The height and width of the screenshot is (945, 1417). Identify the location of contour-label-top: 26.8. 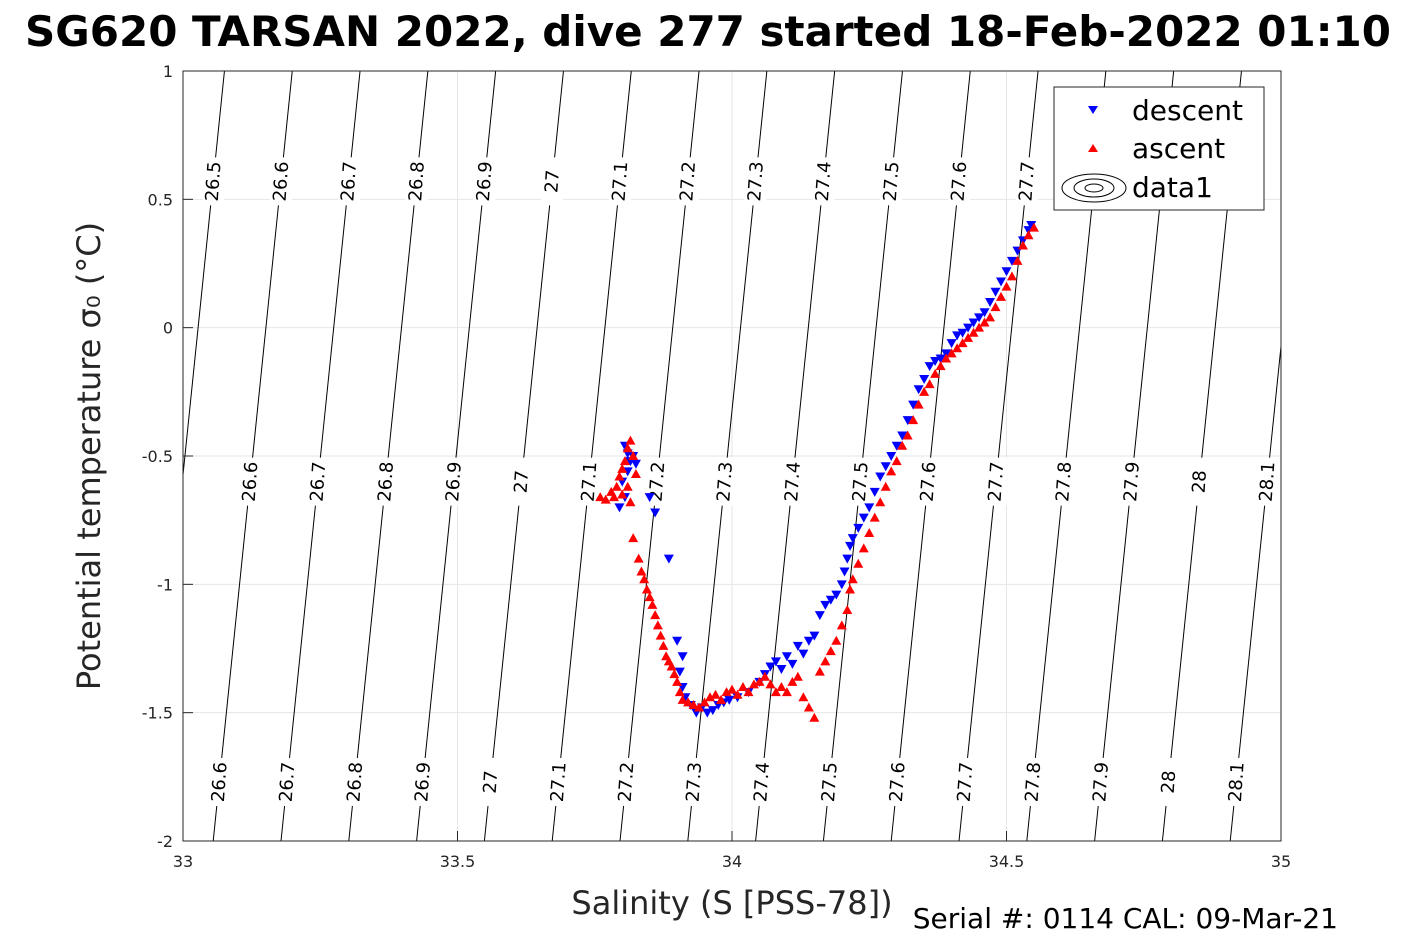
(417, 181).